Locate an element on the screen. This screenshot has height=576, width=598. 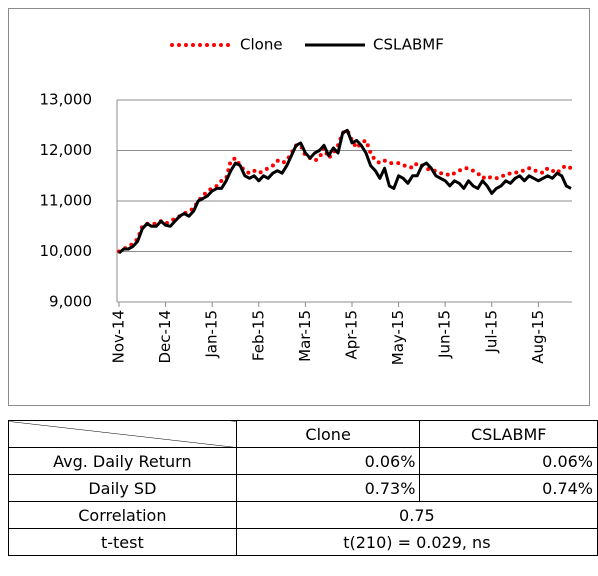
cell: 0.75 is located at coordinates (416, 515).